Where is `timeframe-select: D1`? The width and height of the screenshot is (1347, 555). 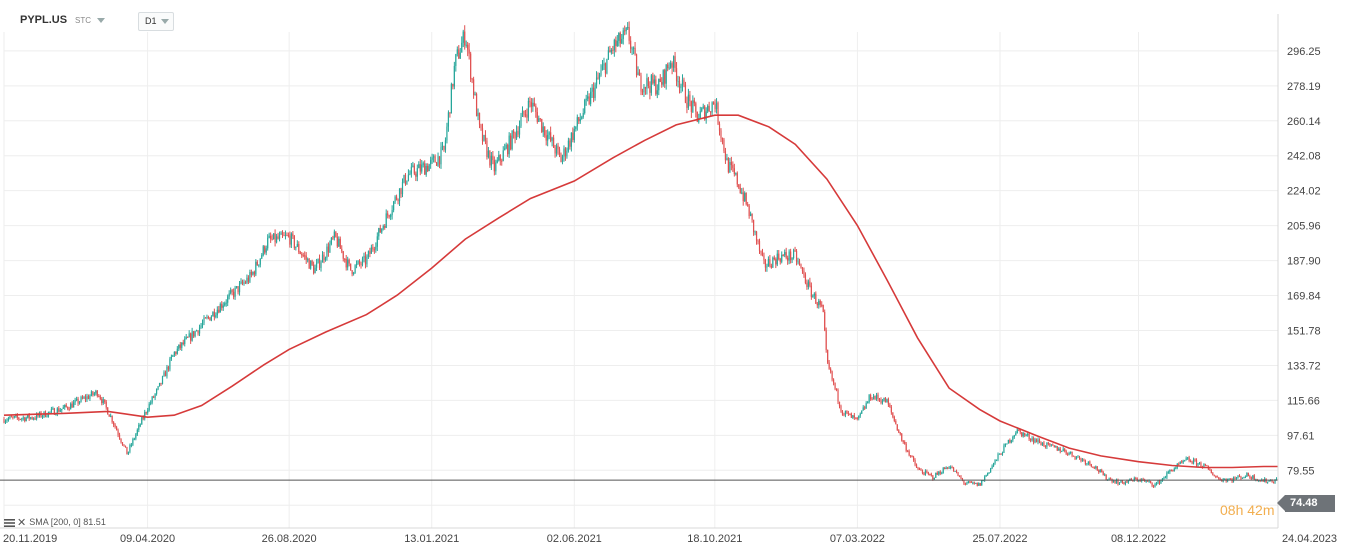
timeframe-select: D1 is located at coordinates (156, 21).